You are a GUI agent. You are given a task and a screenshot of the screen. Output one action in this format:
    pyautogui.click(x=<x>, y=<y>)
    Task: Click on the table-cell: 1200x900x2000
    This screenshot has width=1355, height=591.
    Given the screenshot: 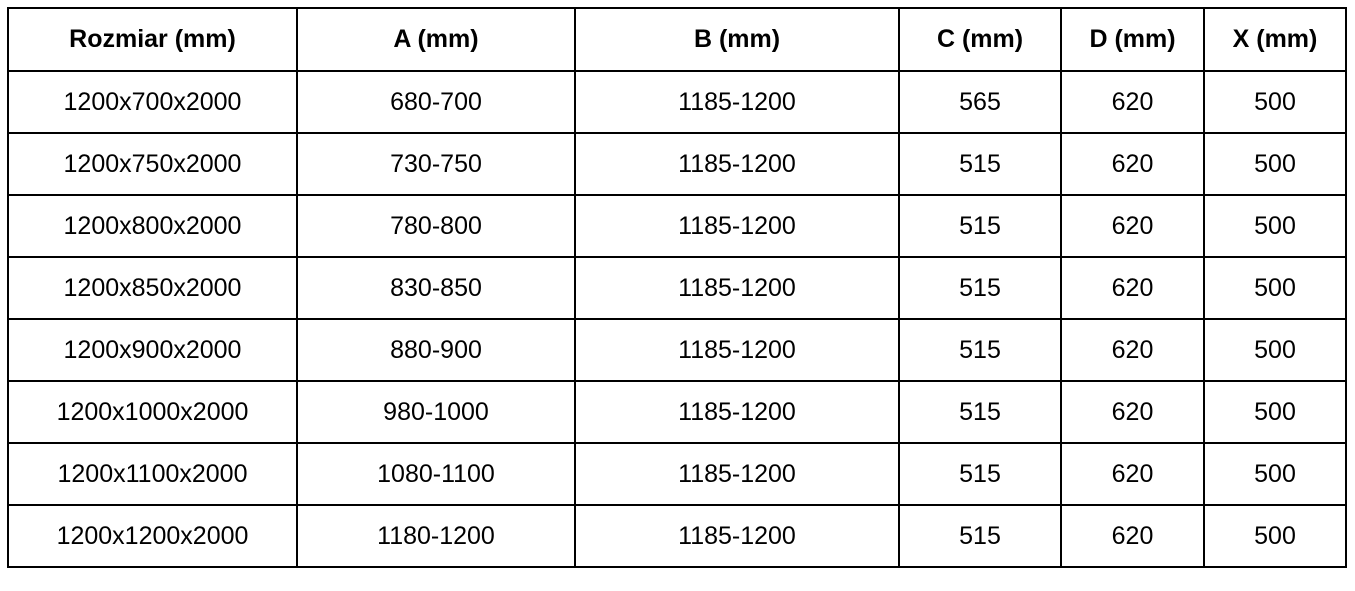 What is the action you would take?
    pyautogui.click(x=152, y=350)
    